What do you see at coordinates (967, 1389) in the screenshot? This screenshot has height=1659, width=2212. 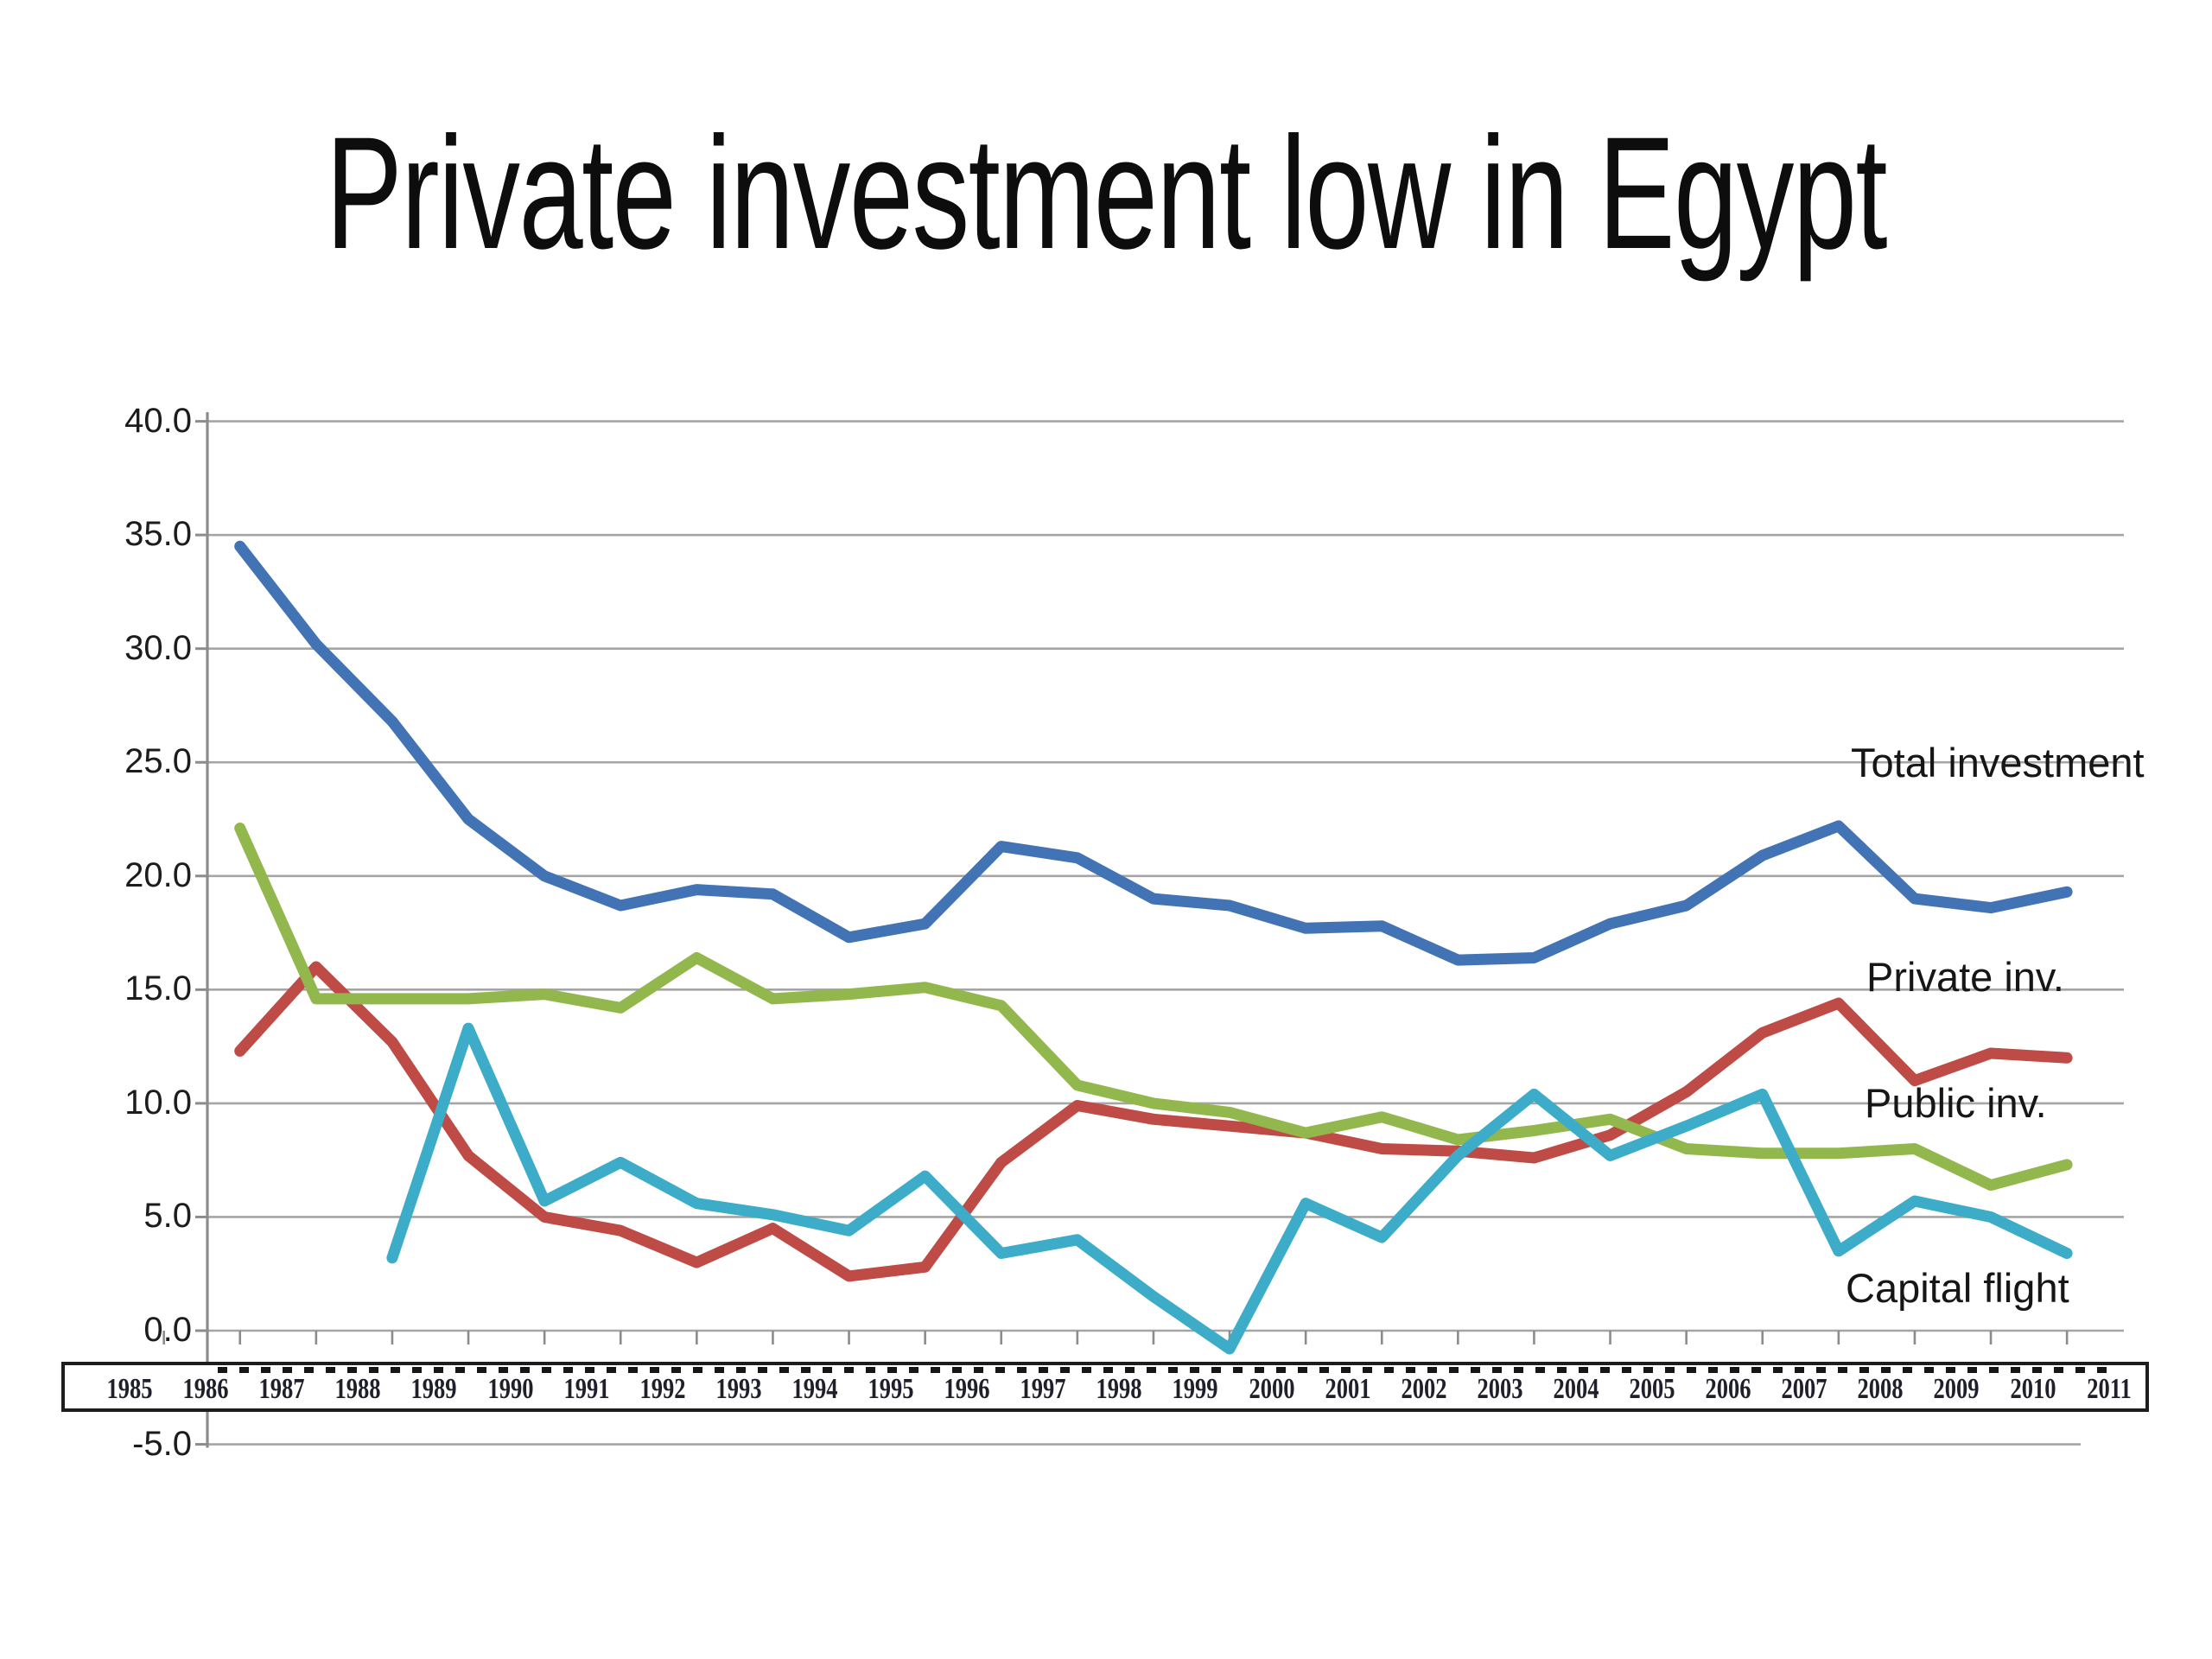 I see `x-axis-label-1996: 1996` at bounding box center [967, 1389].